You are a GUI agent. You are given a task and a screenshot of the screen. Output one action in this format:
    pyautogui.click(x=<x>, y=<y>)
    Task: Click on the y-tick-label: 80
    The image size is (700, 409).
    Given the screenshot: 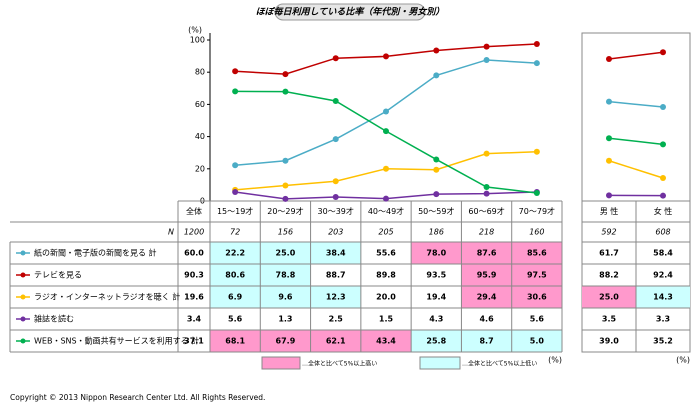 What is the action you would take?
    pyautogui.click(x=200, y=72)
    